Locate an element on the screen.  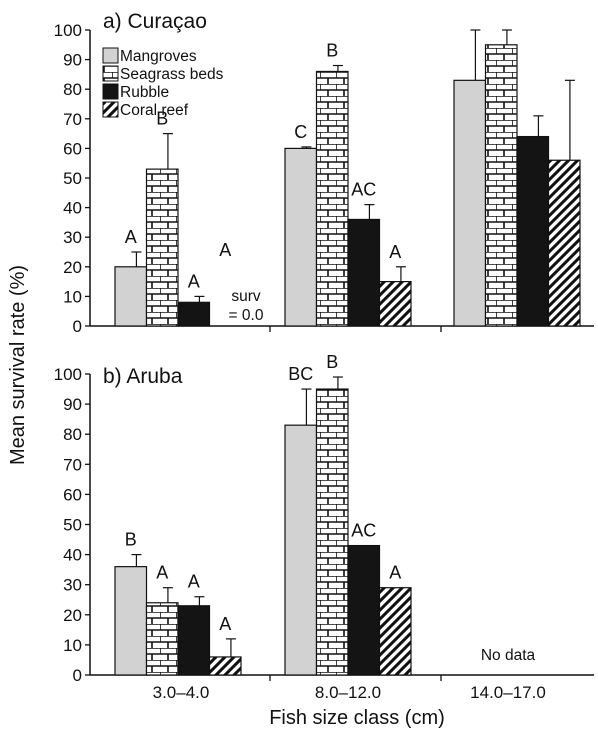
legend-label-rubble: Rubble is located at coordinates (144, 92).